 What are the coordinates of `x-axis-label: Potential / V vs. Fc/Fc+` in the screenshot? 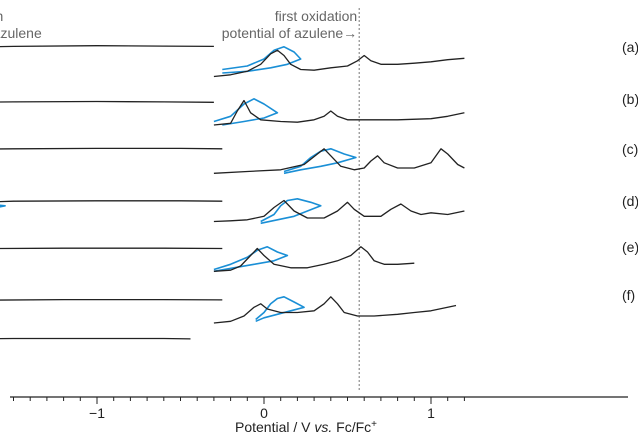 It's located at (306, 427).